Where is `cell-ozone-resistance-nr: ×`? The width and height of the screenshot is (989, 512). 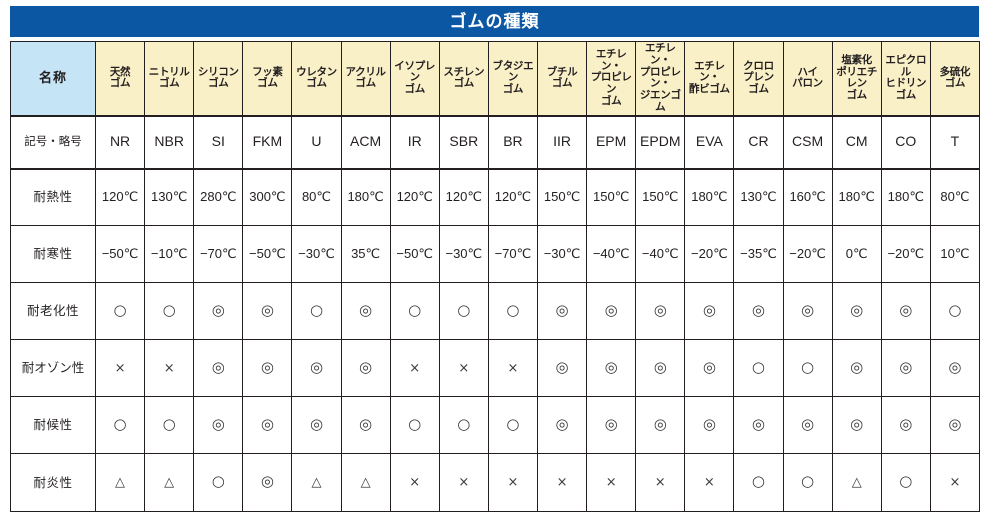
cell-ozone-resistance-nr: × is located at coordinates (120, 368).